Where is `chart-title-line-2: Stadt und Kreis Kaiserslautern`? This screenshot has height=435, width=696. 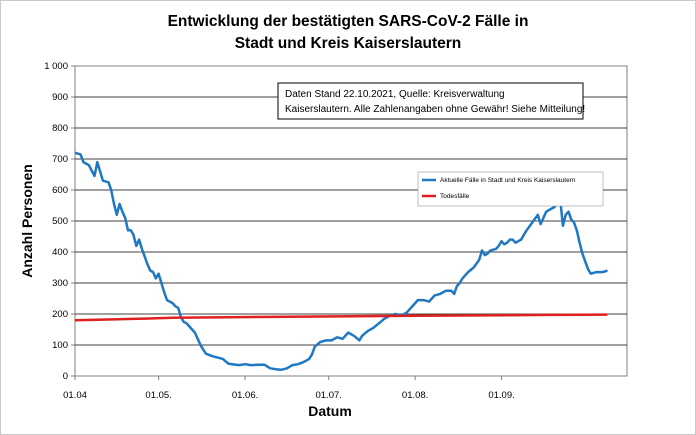
chart-title-line-2: Stadt und Kreis Kaiserslautern is located at coordinates (348, 43).